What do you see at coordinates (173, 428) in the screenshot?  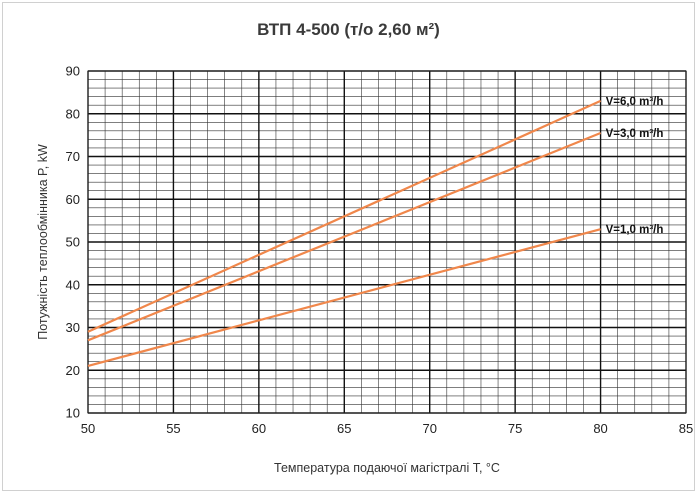 I see `x-tick-label: 55` at bounding box center [173, 428].